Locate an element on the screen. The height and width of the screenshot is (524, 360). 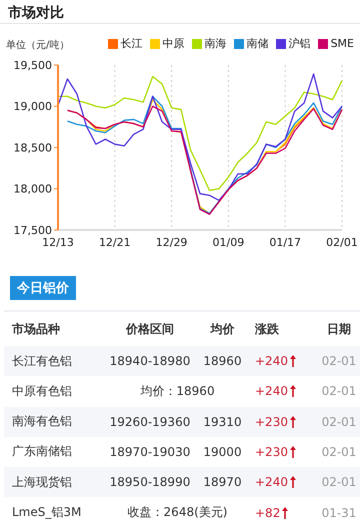
text: +82 is located at coordinates (267, 513).